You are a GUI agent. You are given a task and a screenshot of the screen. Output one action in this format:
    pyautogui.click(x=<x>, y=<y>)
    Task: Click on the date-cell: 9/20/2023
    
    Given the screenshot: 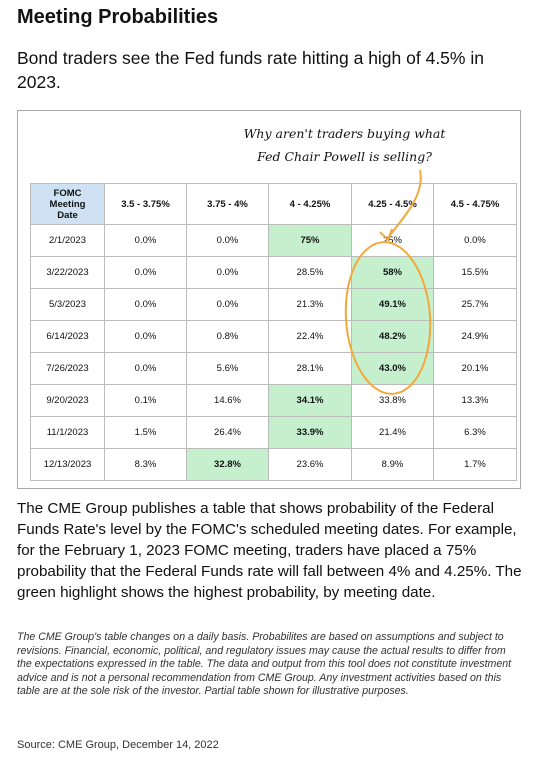 What is the action you would take?
    pyautogui.click(x=67, y=400)
    